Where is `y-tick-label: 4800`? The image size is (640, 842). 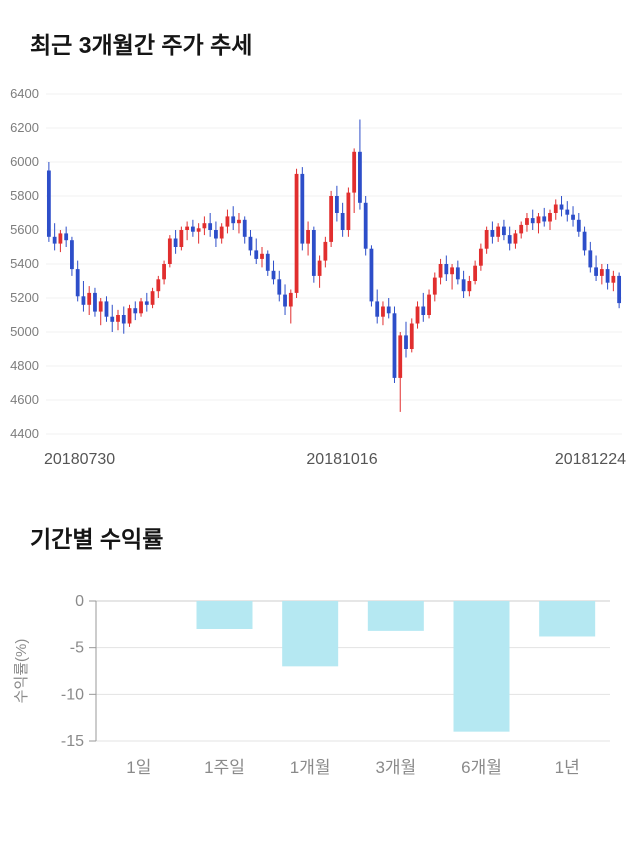 y-tick-label: 4800 is located at coordinates (24, 365).